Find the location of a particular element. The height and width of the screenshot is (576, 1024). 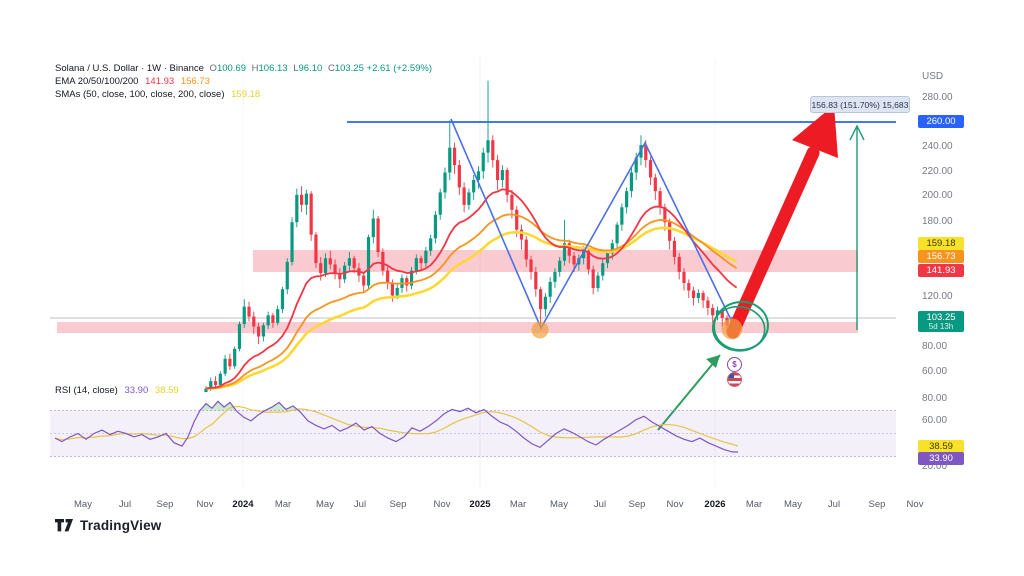

open-value: 100.69 is located at coordinates (231, 68).